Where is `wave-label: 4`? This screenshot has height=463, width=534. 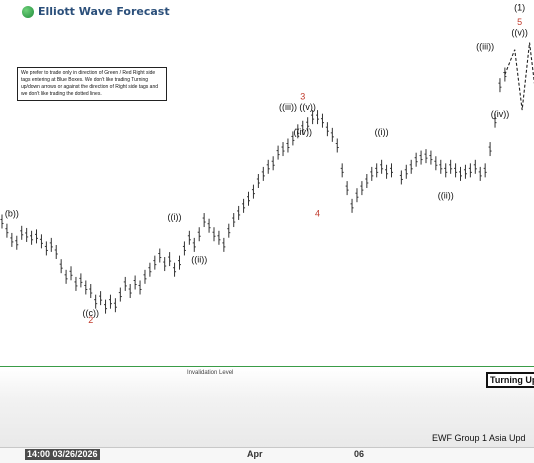
wave-label: 4 is located at coordinates (317, 213).